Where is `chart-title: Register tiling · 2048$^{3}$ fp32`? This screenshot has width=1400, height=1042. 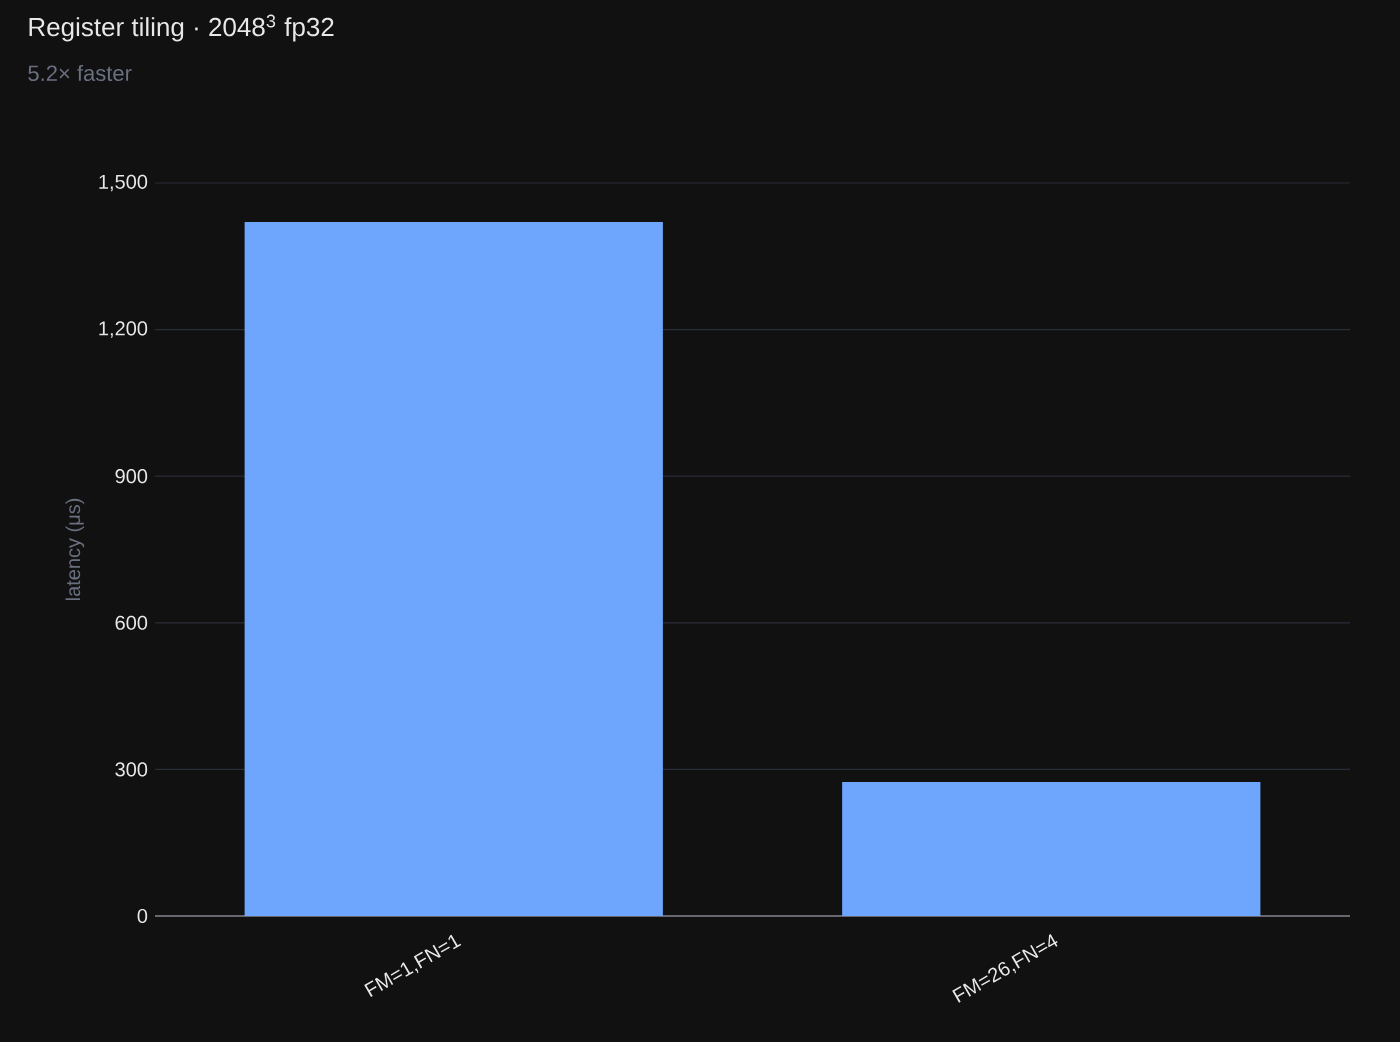 chart-title: Register tiling · 2048$^{3}$ fp32 is located at coordinates (181, 28).